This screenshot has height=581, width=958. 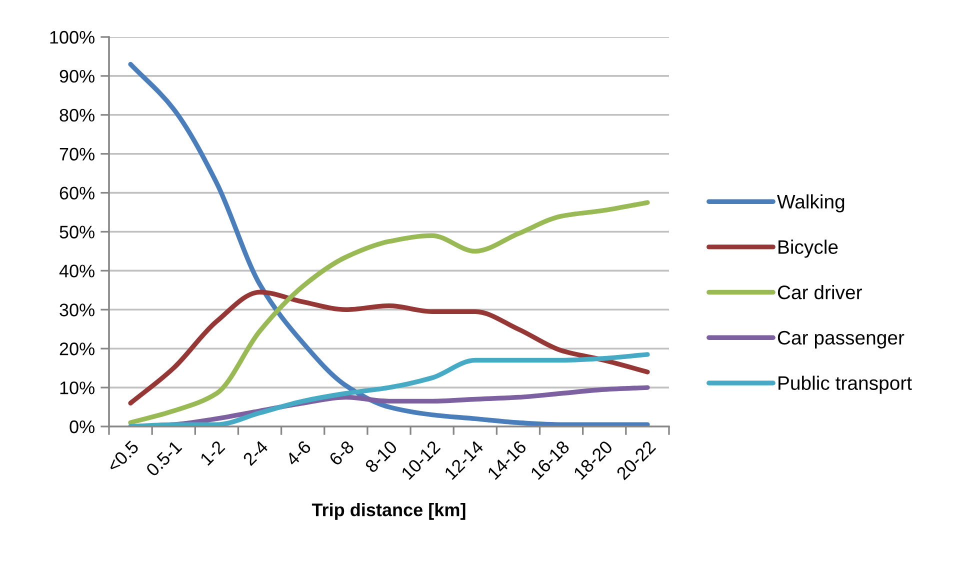 I want to click on x-axis-title: Trip distance [km], so click(x=389, y=511).